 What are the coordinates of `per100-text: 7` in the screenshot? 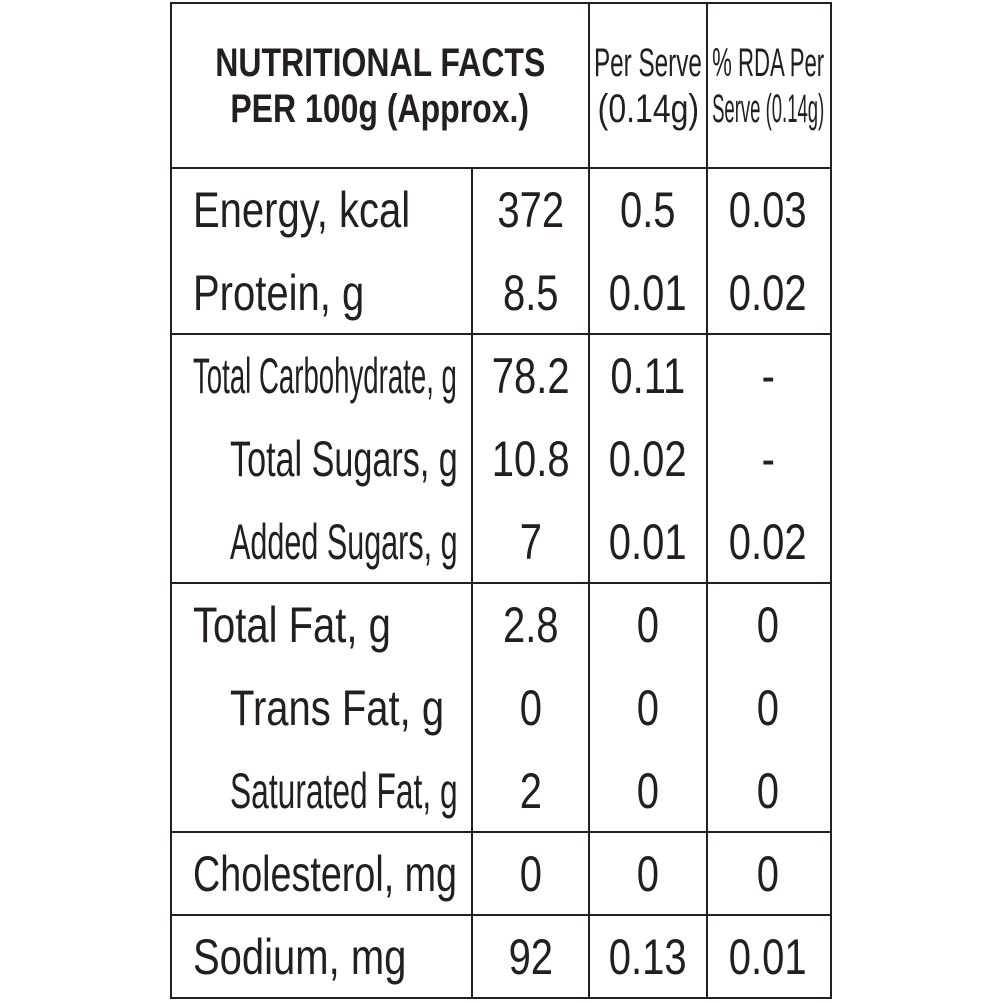 It's located at (530, 541).